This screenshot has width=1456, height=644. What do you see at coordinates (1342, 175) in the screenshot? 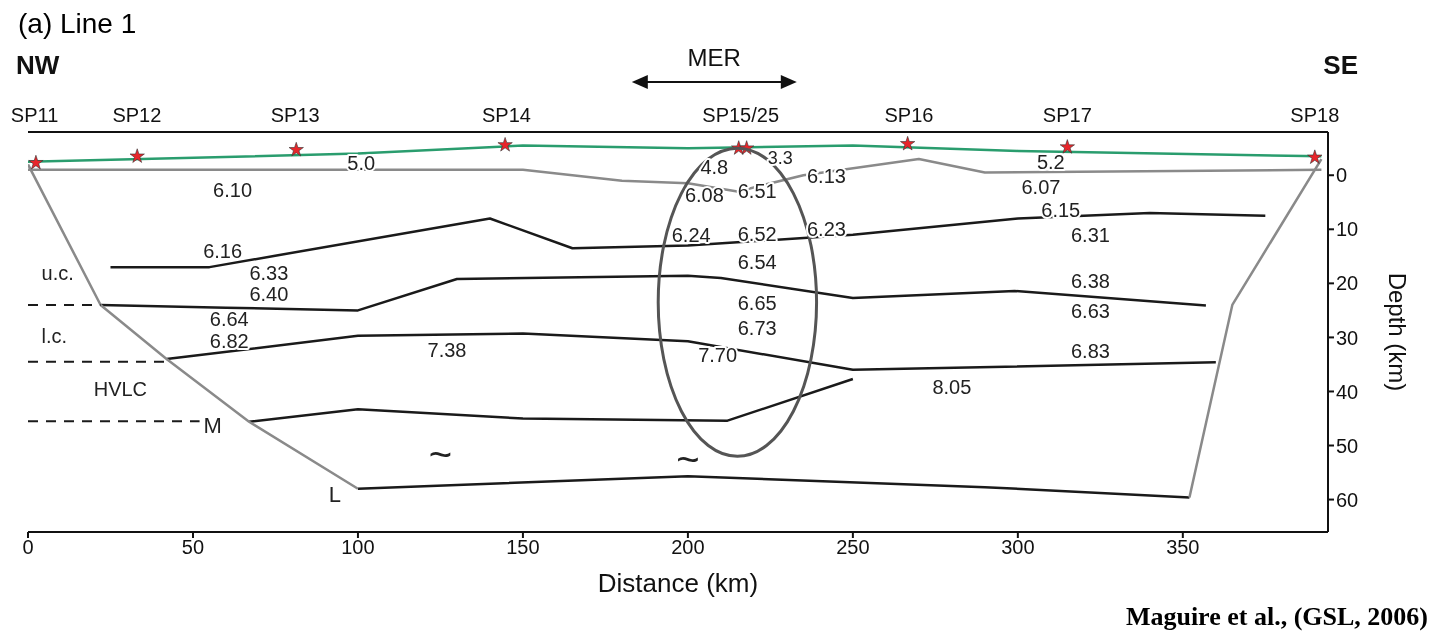
I see `y-tick-label: 0` at bounding box center [1342, 175].